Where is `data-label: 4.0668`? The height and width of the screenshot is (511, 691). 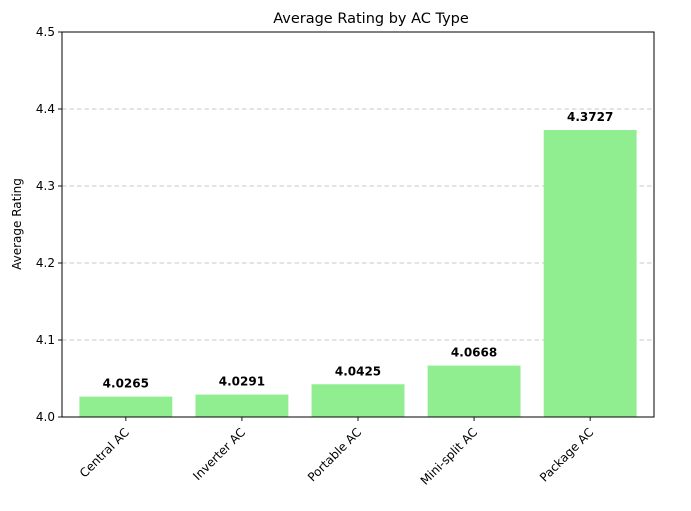
data-label: 4.0668 is located at coordinates (474, 353).